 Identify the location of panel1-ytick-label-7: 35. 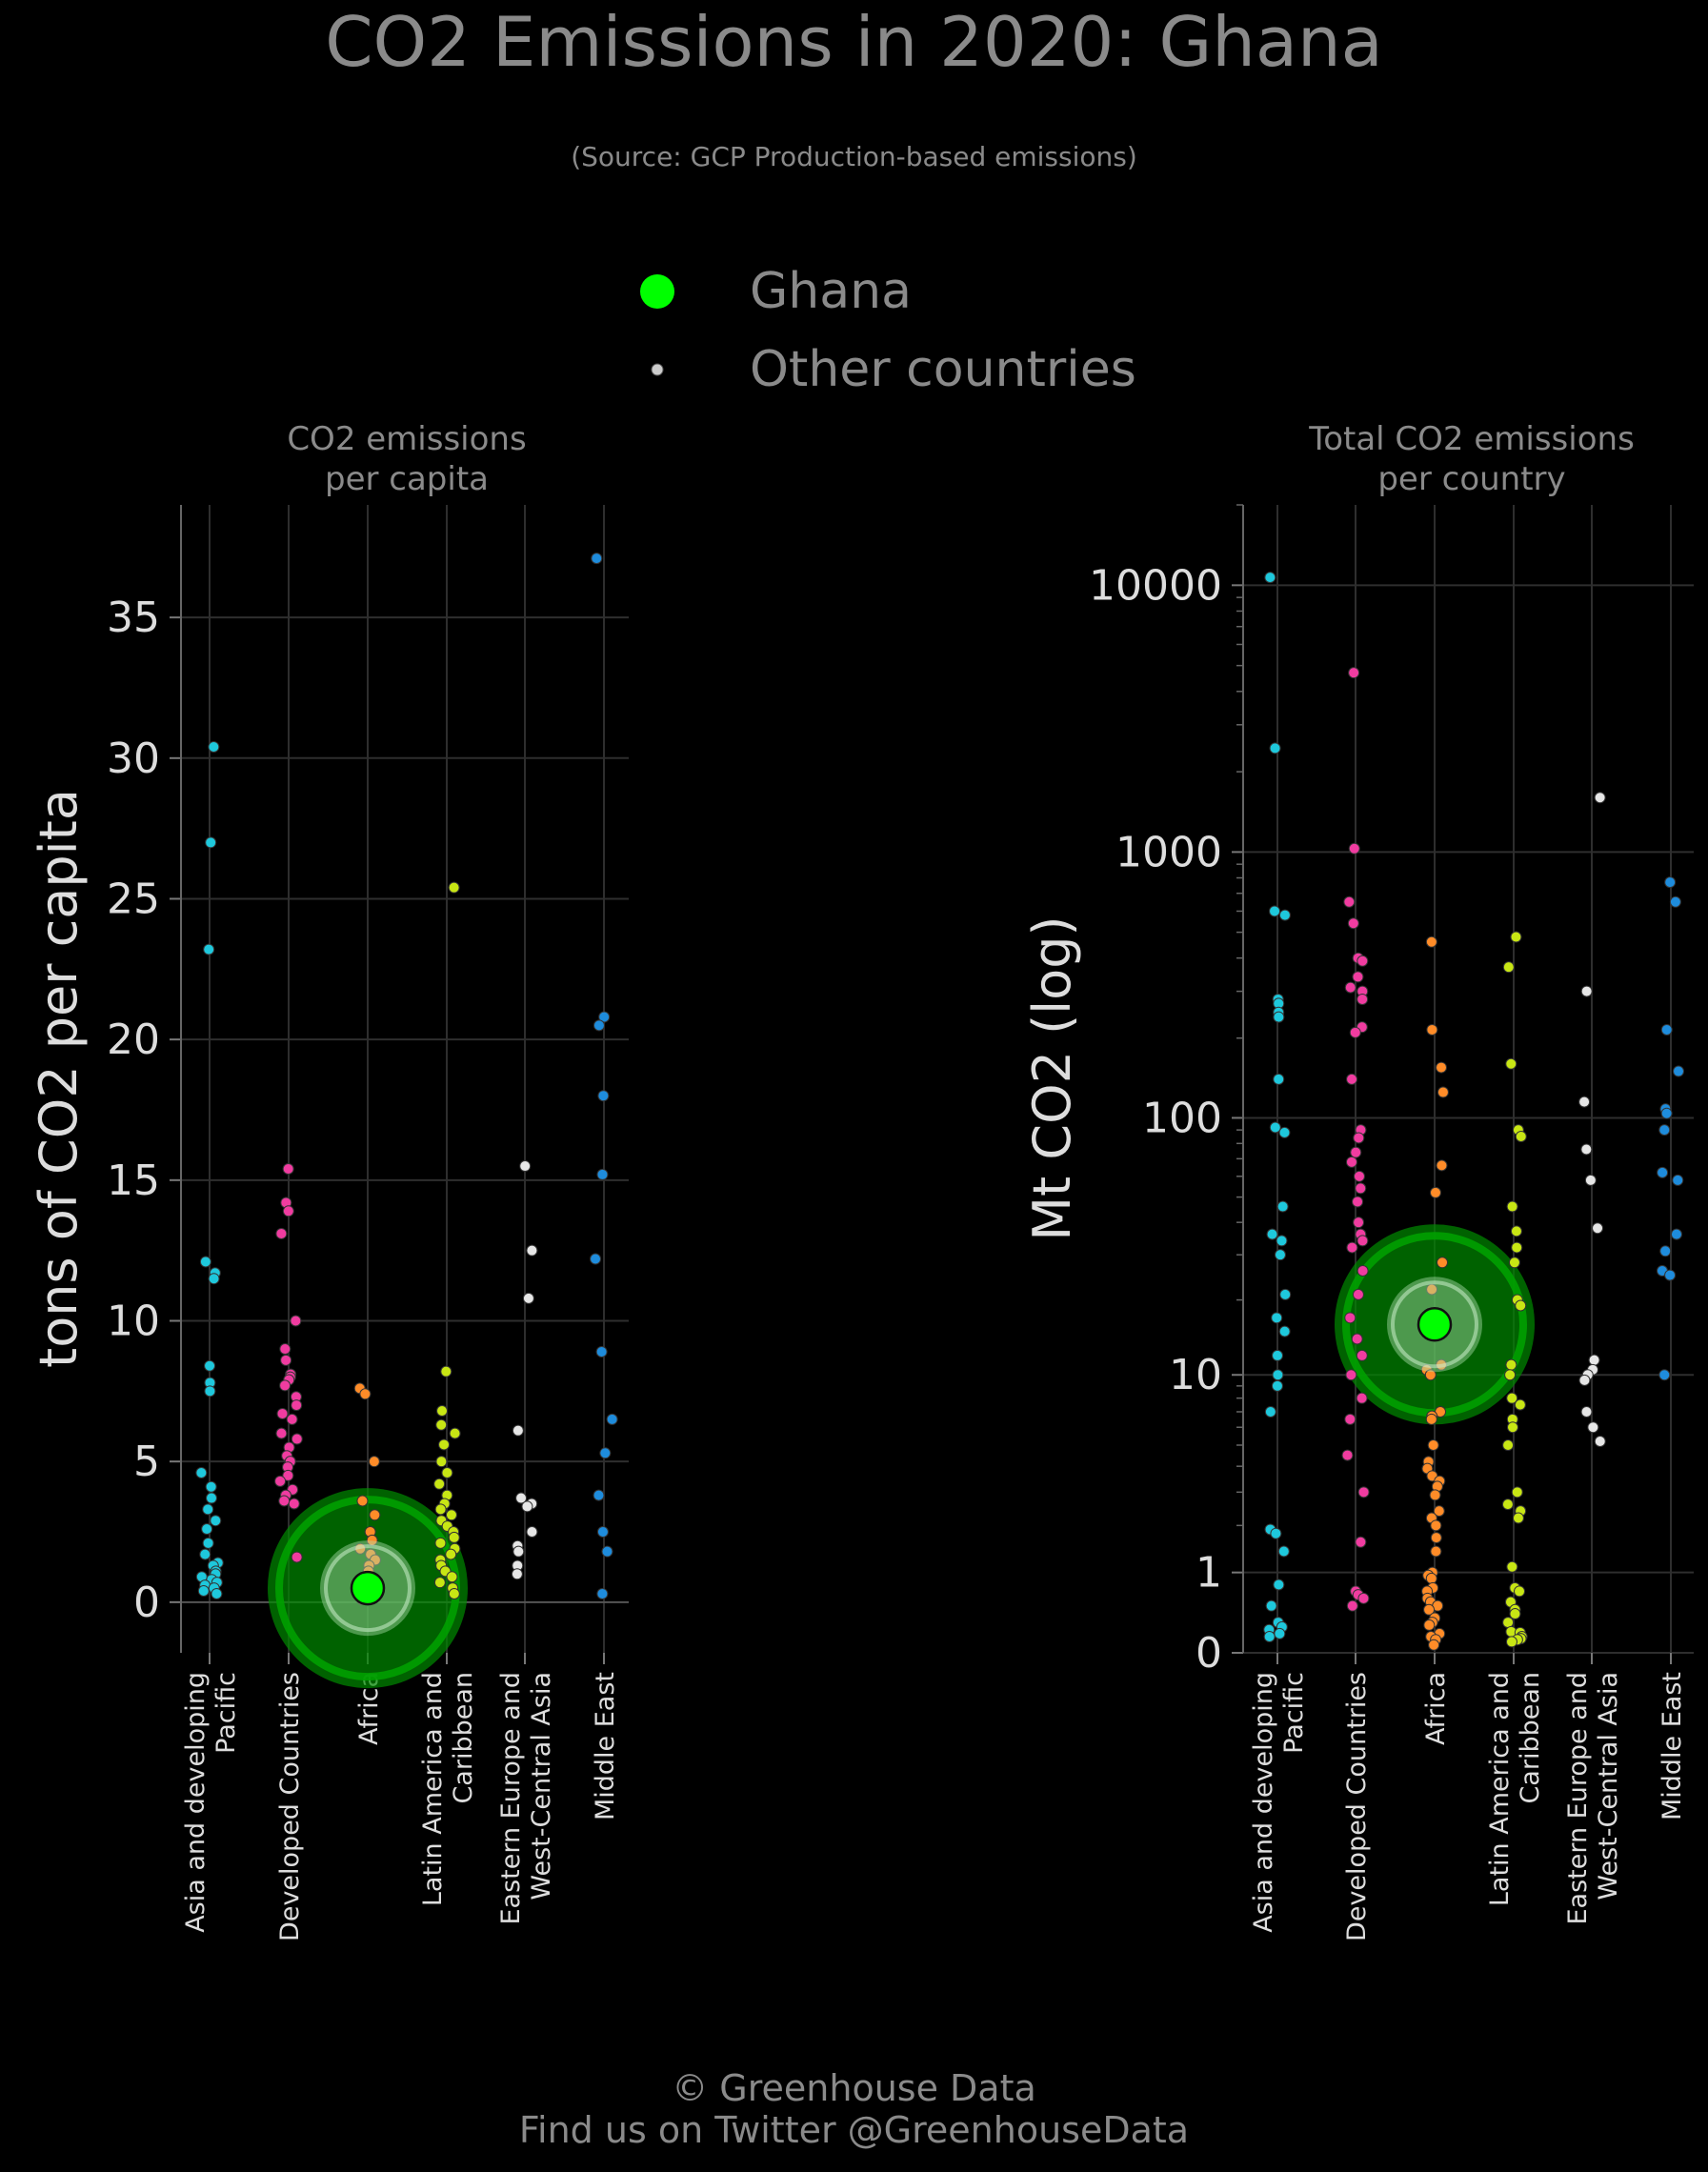
(133, 617).